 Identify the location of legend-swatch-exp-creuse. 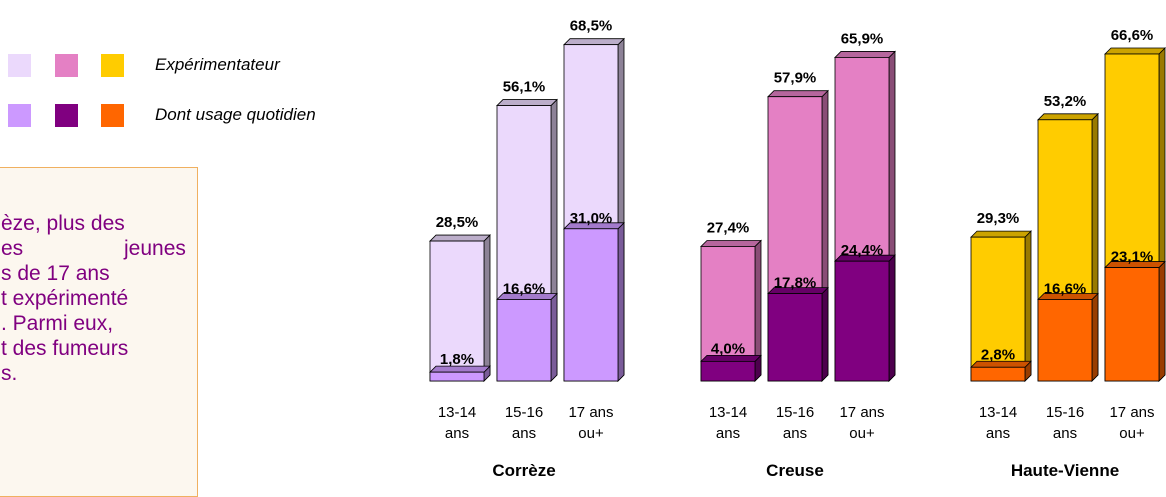
(66, 65).